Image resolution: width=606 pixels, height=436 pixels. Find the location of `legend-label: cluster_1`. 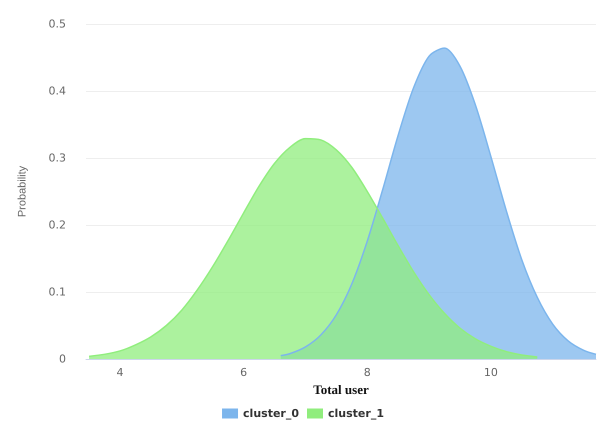

legend-label: cluster_1 is located at coordinates (356, 413).